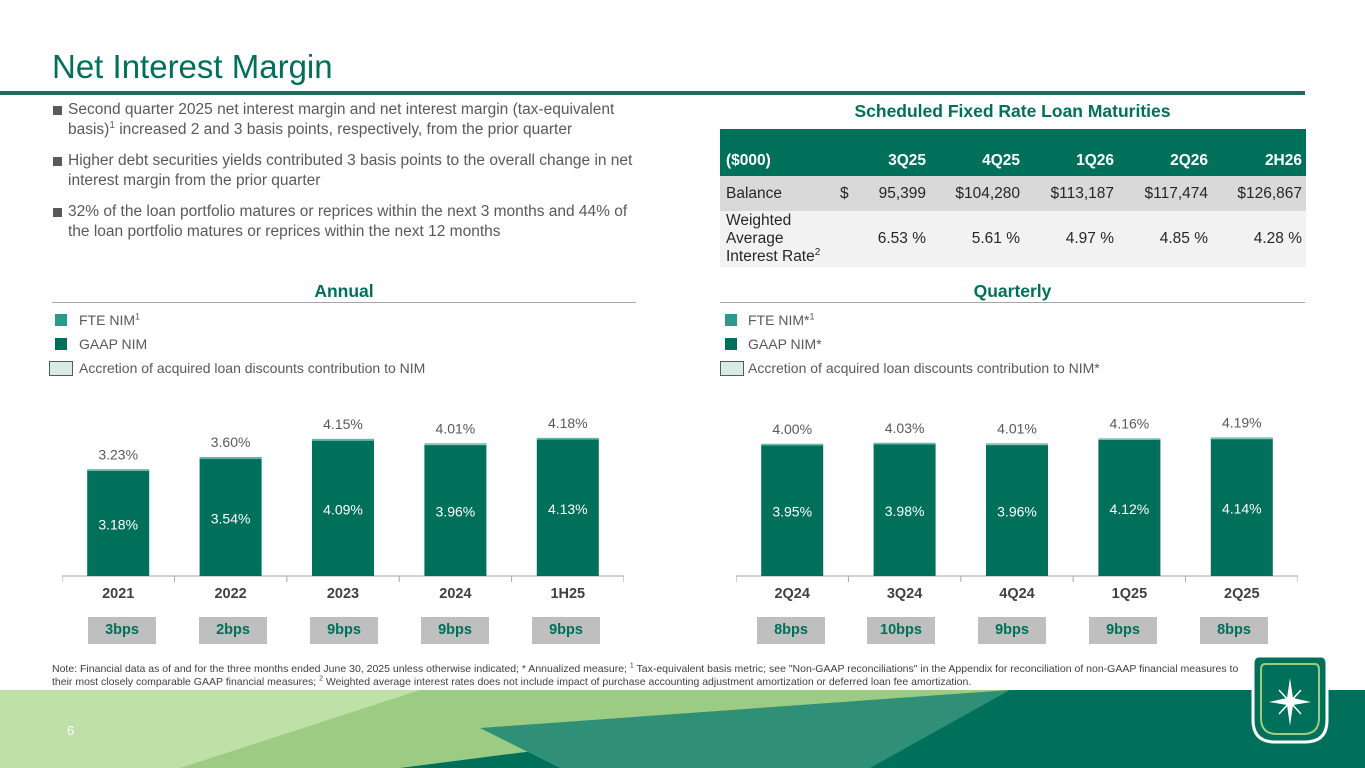  What do you see at coordinates (1259, 193) in the screenshot?
I see `table-cell: $126,867` at bounding box center [1259, 193].